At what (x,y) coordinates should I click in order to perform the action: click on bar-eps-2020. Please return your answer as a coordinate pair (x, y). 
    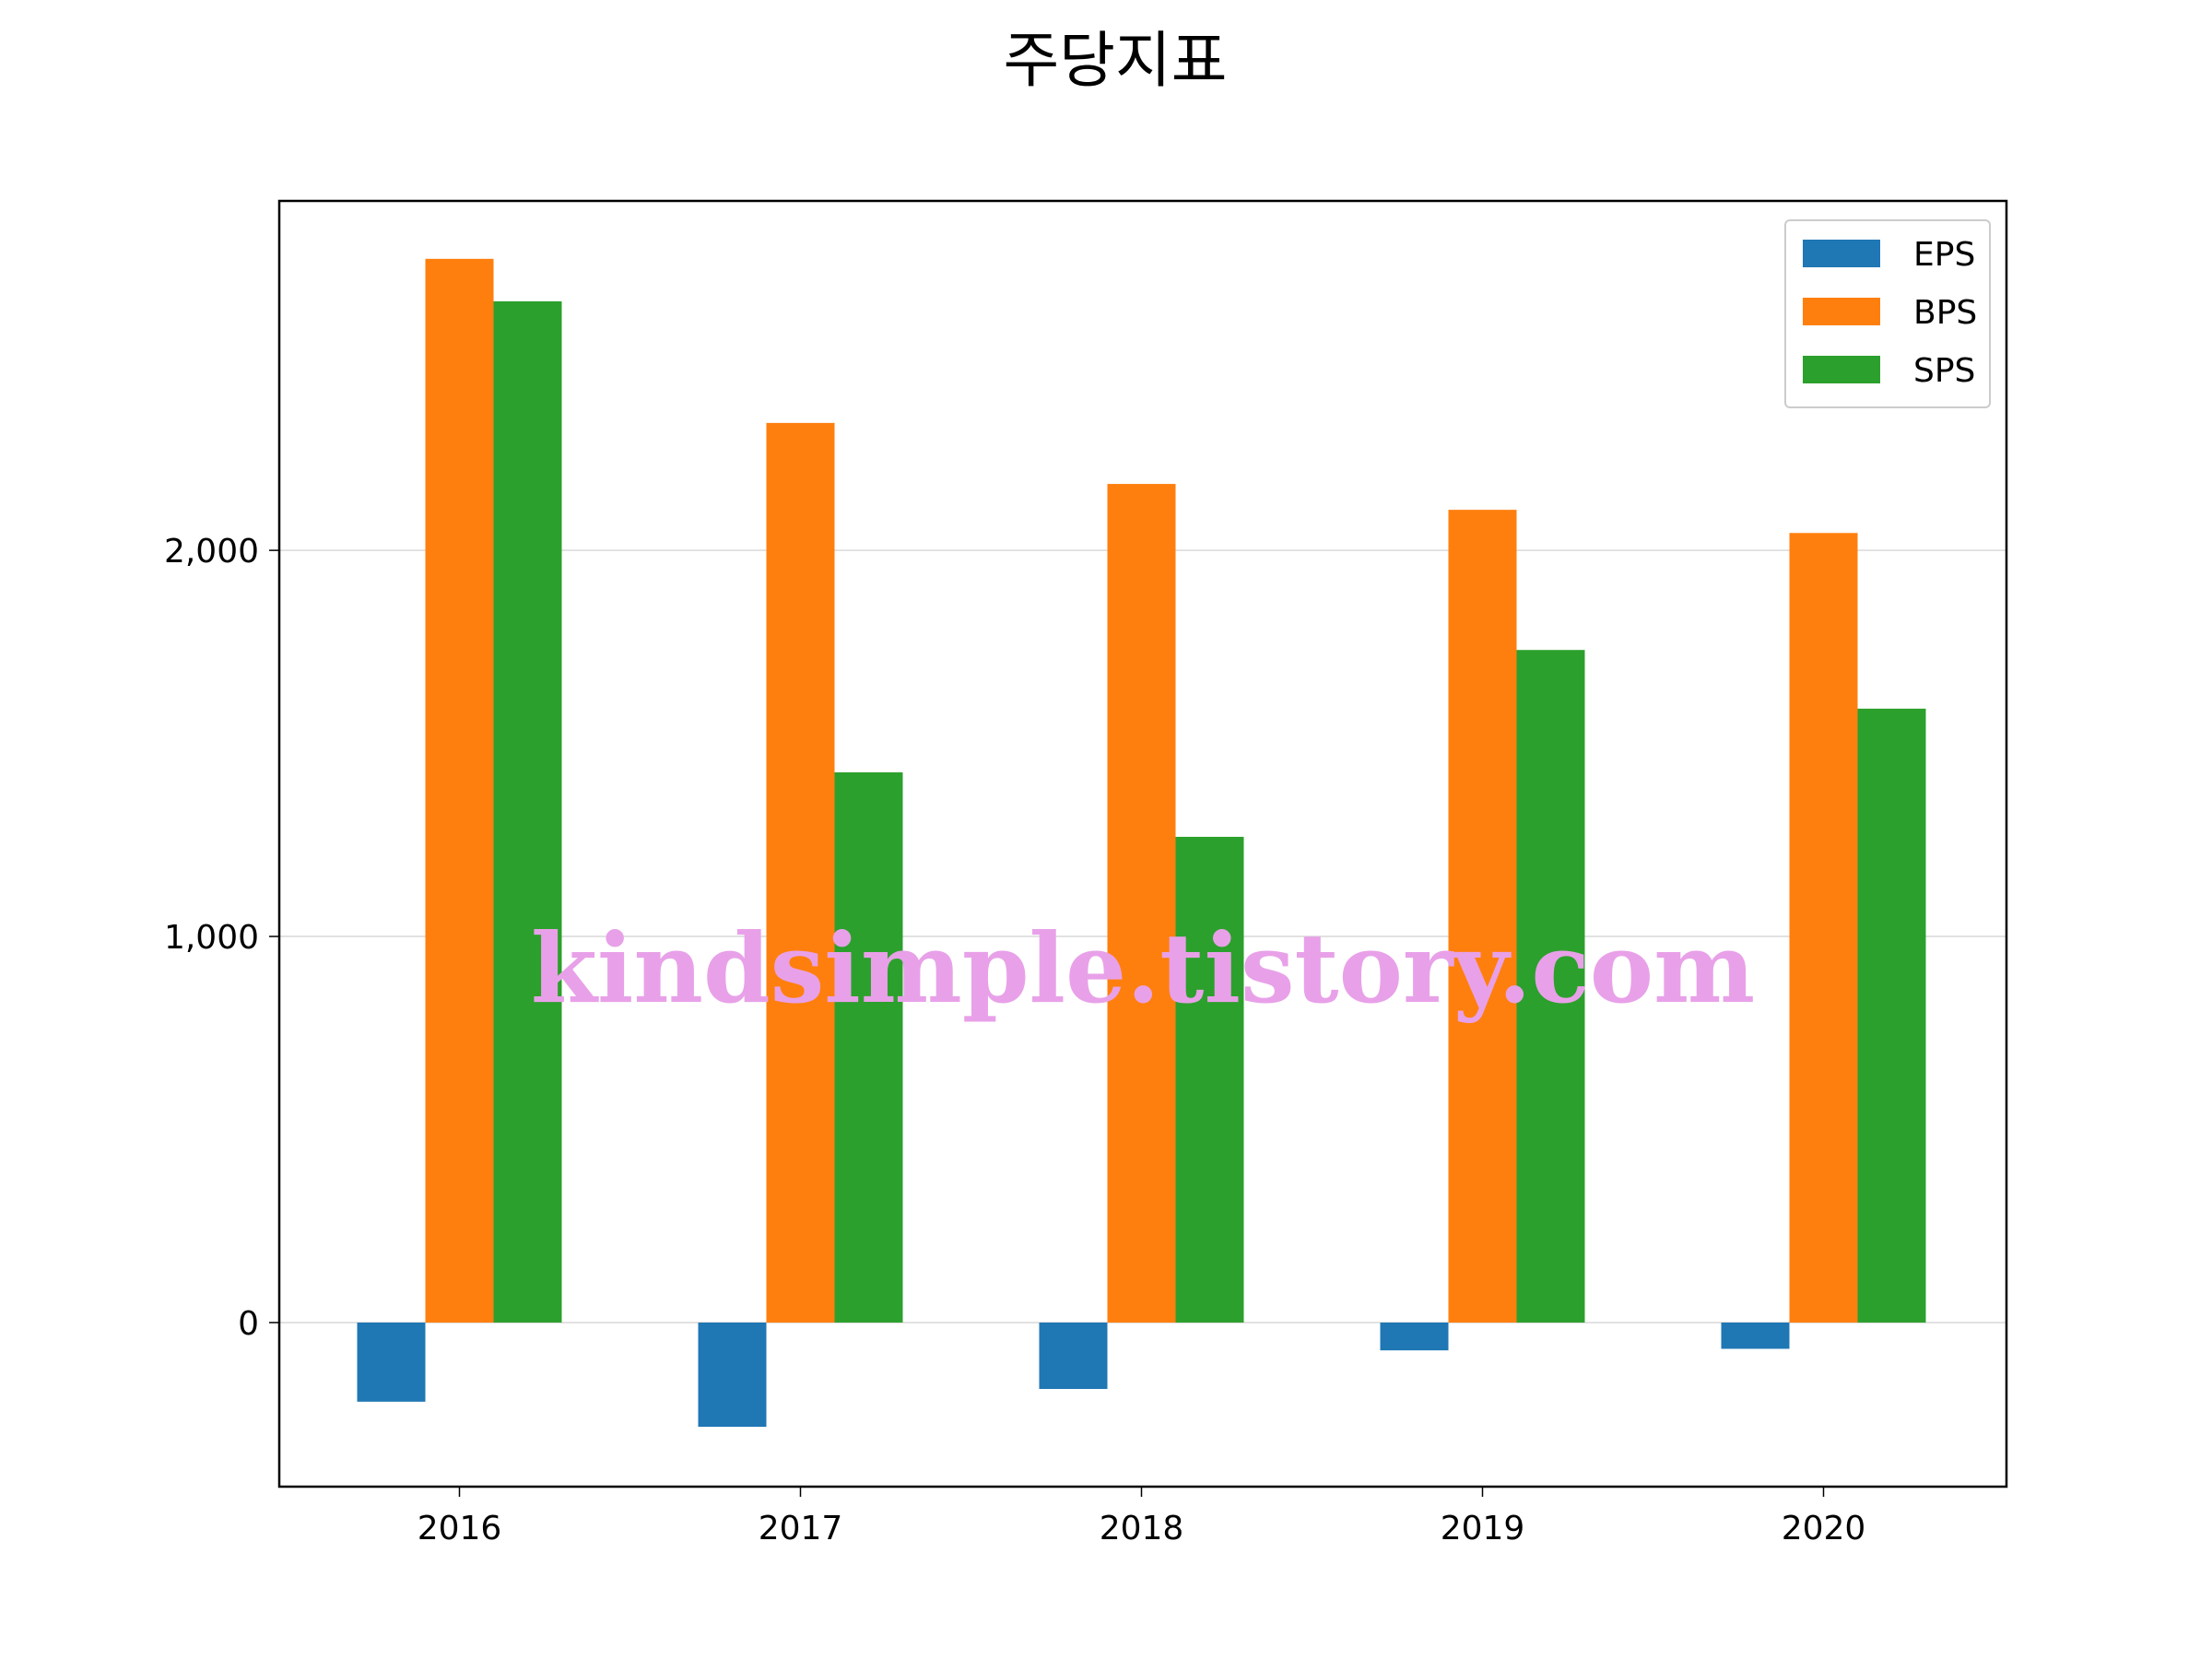
    Looking at the image, I should click on (1755, 1335).